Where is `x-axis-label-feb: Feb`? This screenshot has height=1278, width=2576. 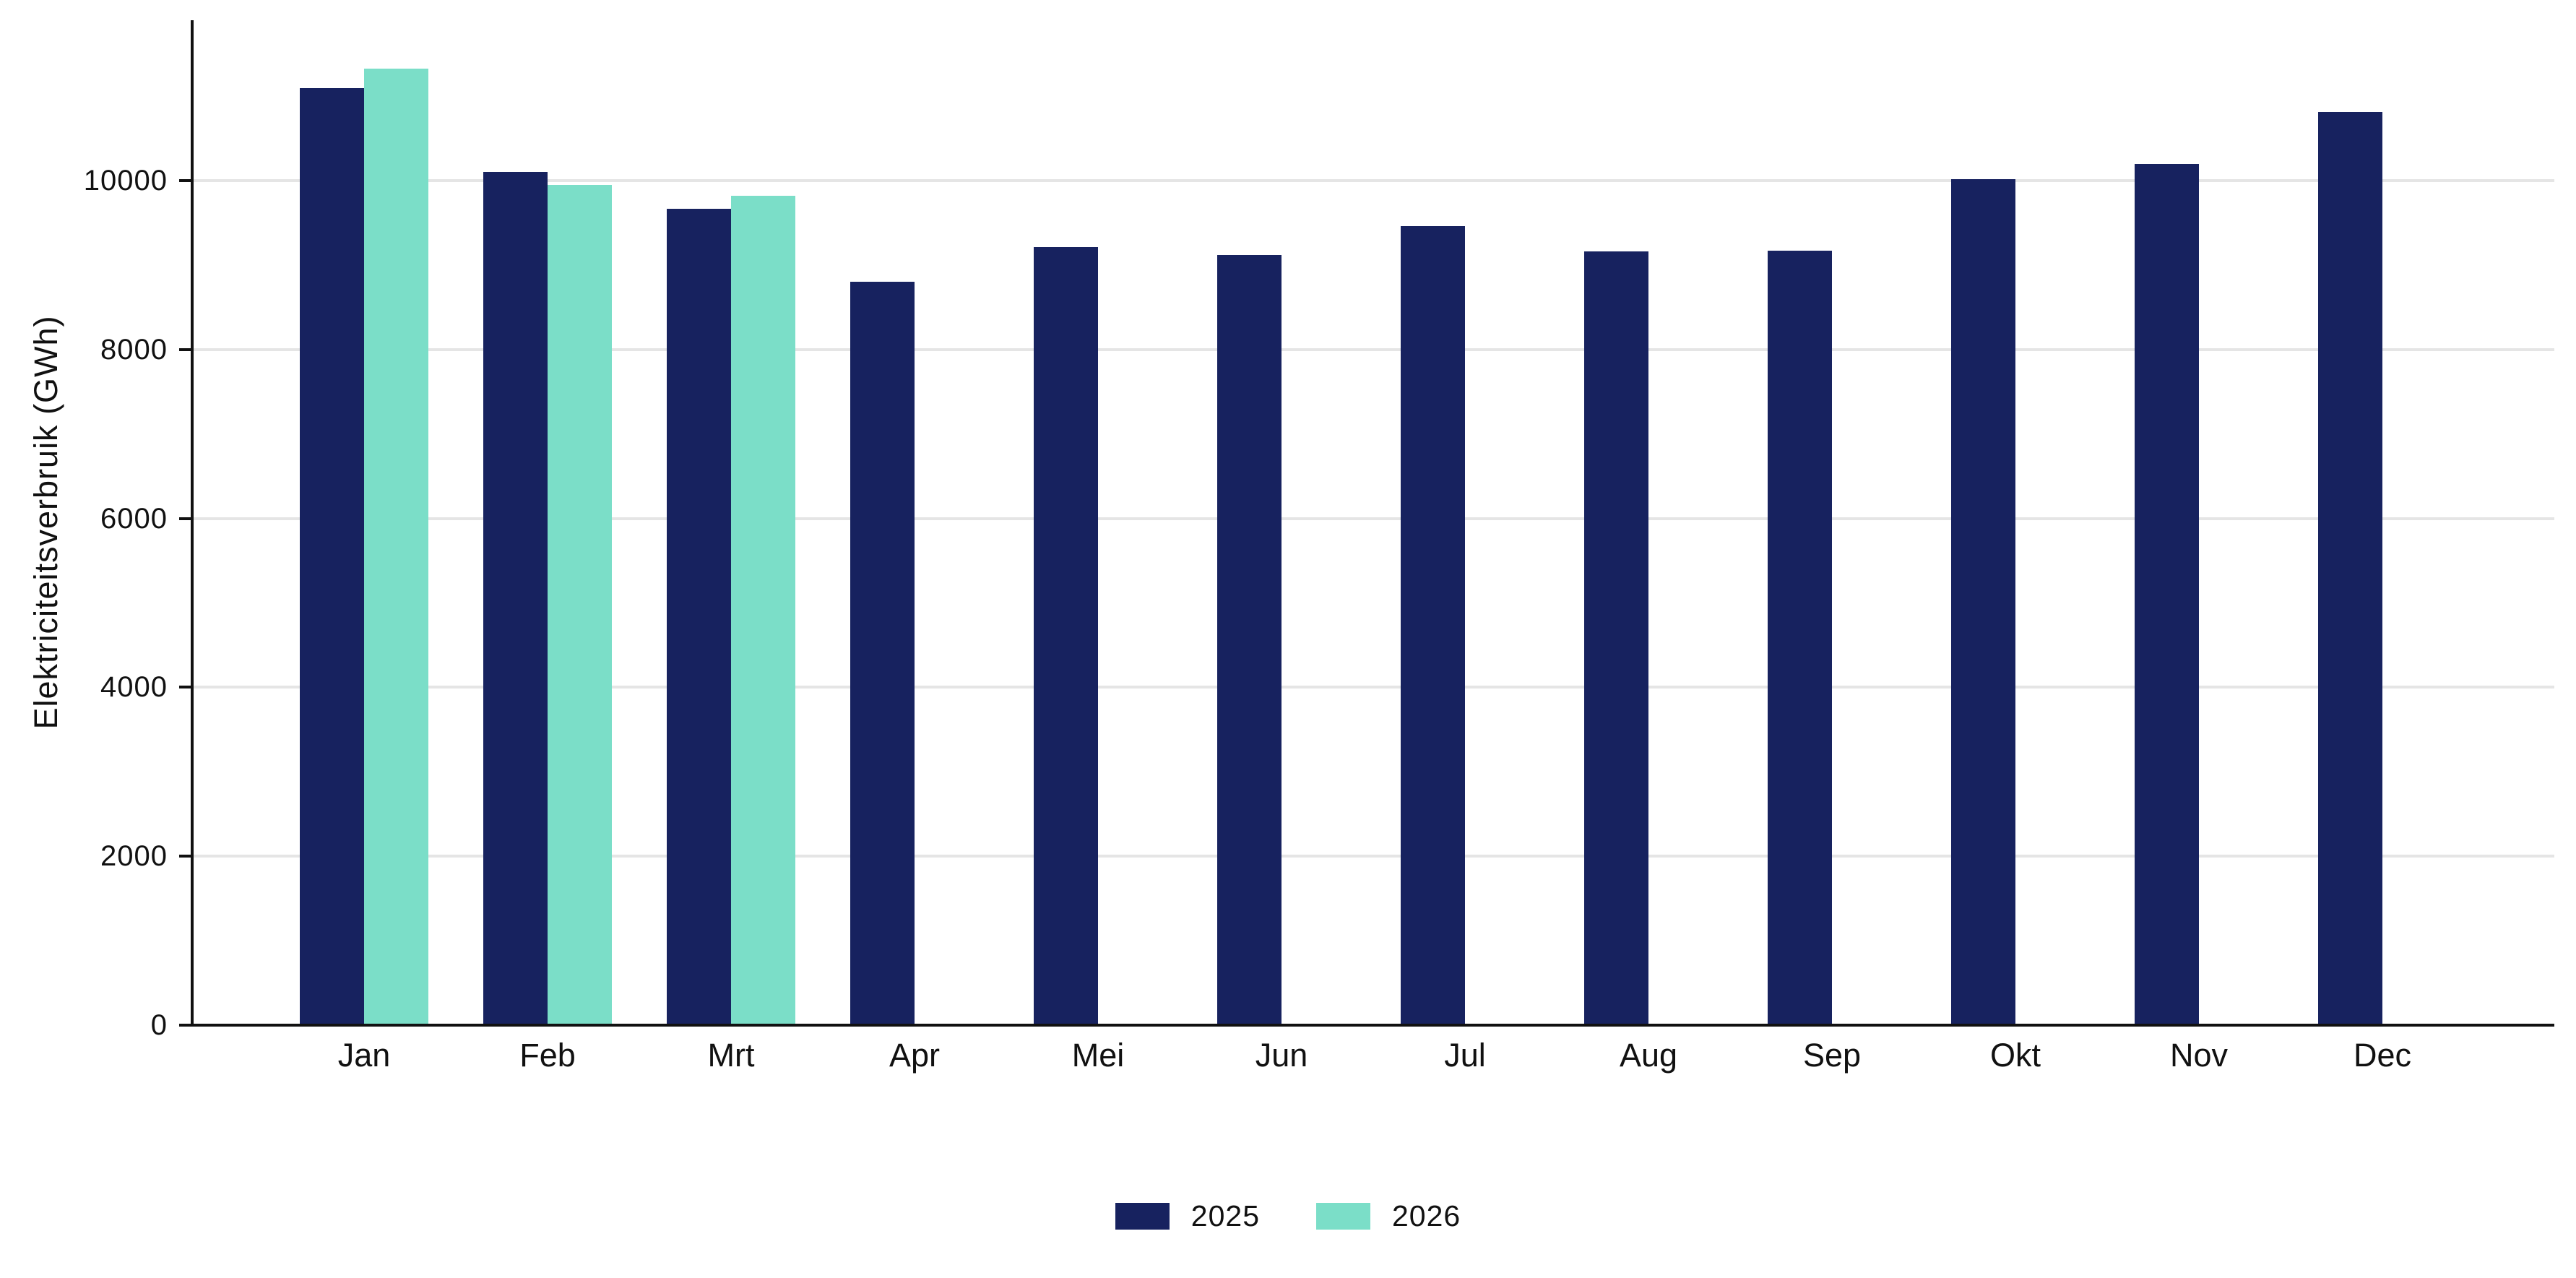 x-axis-label-feb: Feb is located at coordinates (547, 1055).